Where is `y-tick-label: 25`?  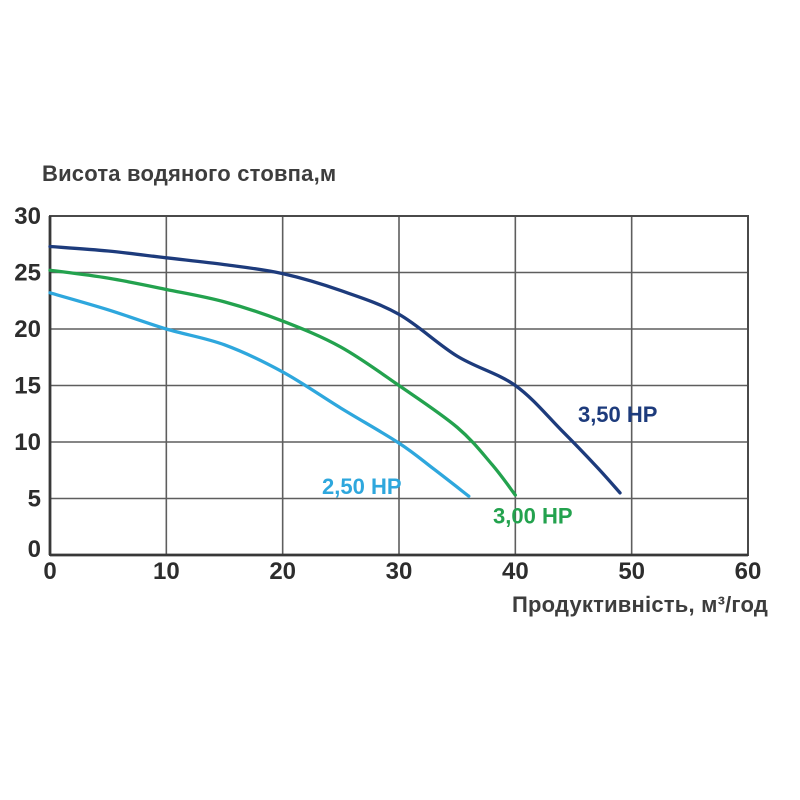
y-tick-label: 25 is located at coordinates (27, 273).